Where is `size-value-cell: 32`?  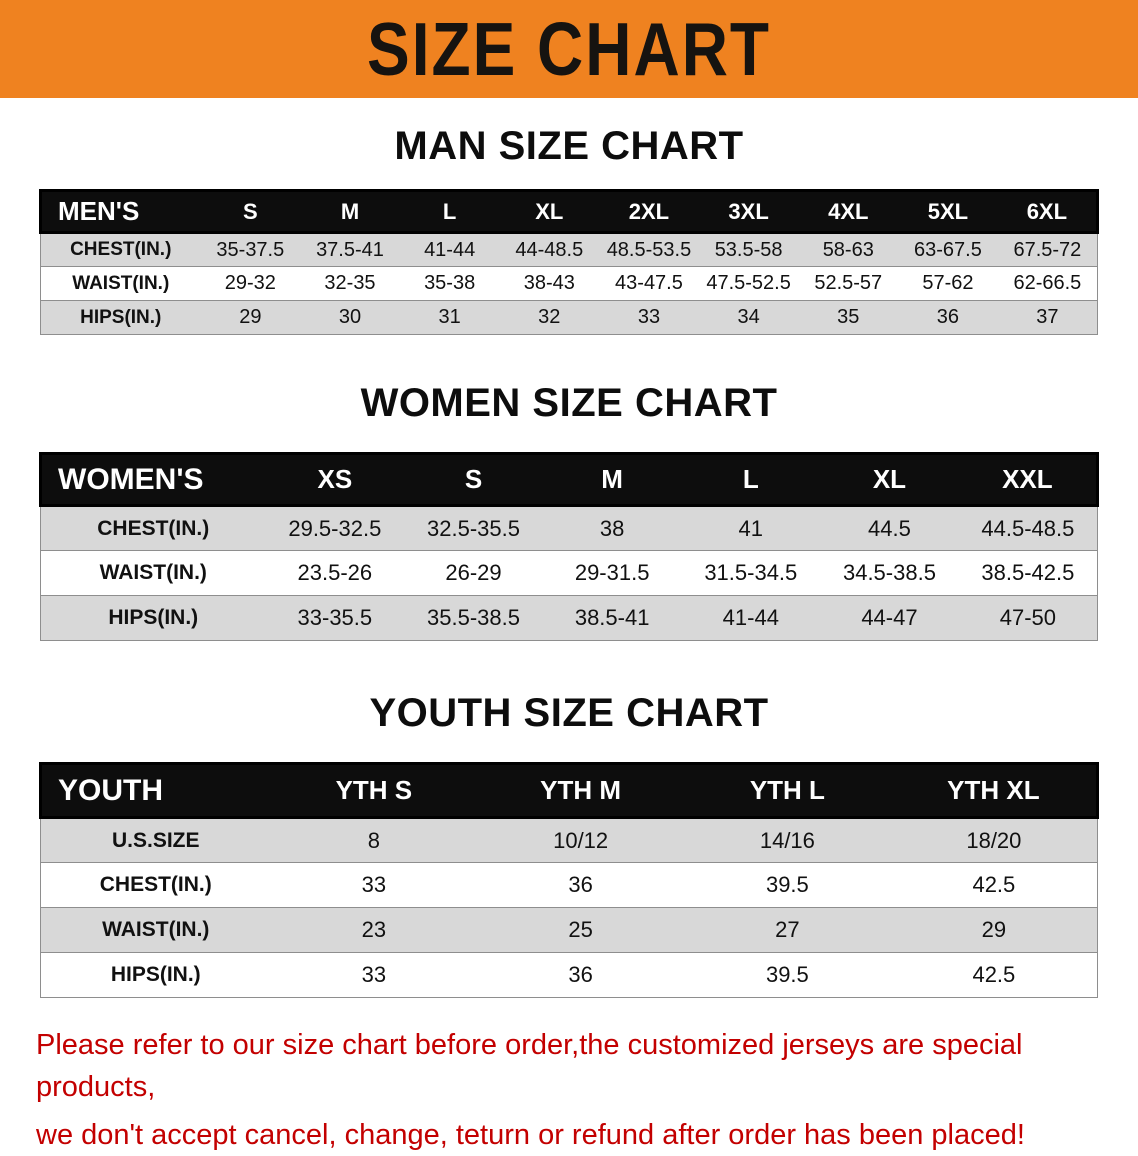
size-value-cell: 32 is located at coordinates (549, 317).